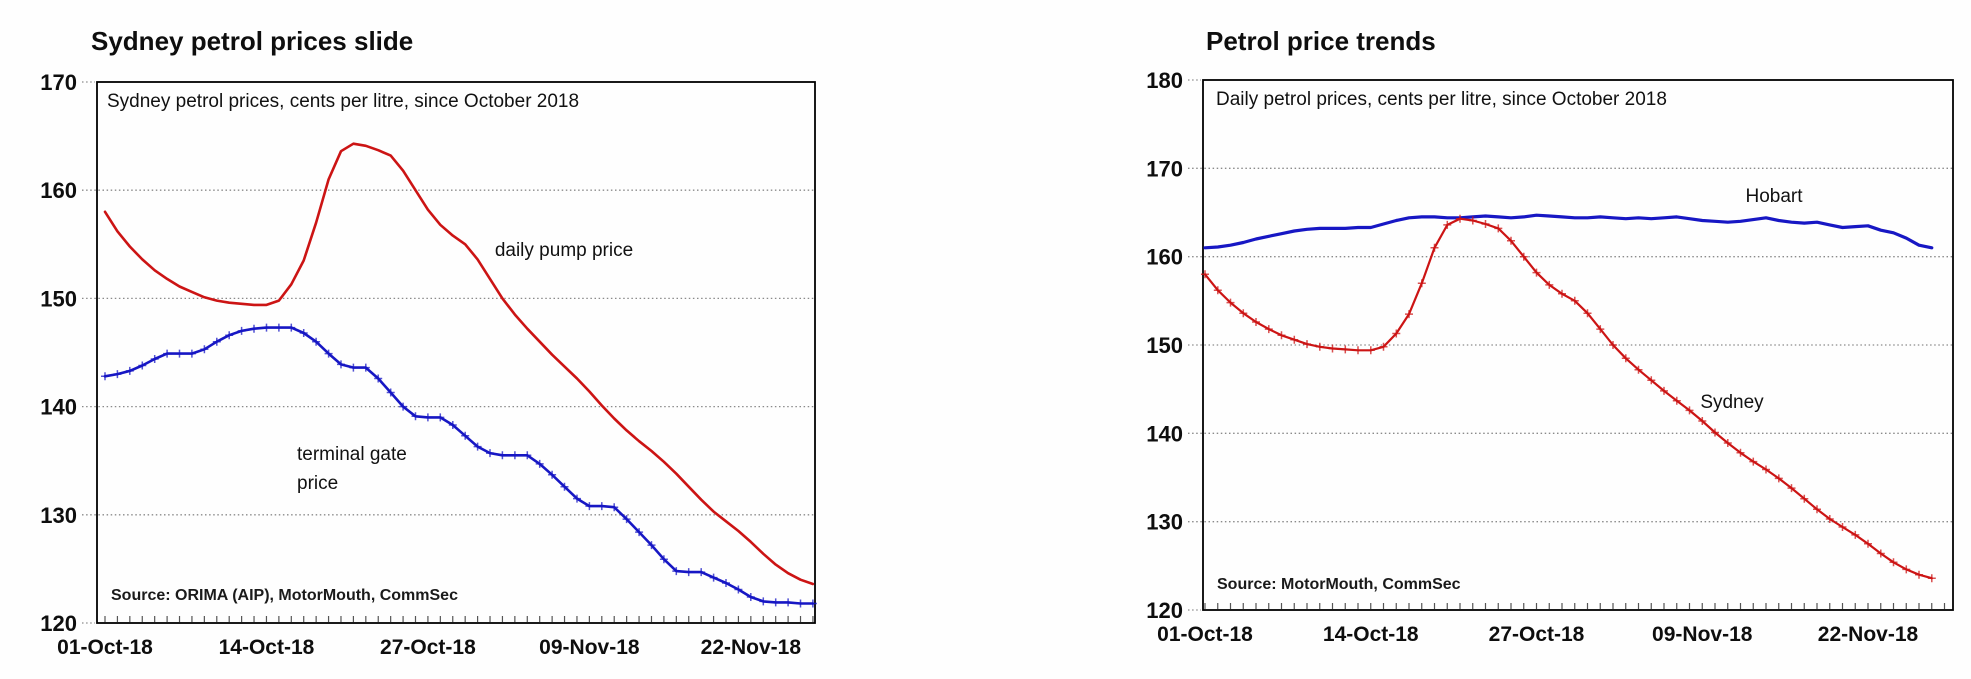 This screenshot has width=1971, height=679. I want to click on series-label-hobart: Hobart, so click(1774, 196).